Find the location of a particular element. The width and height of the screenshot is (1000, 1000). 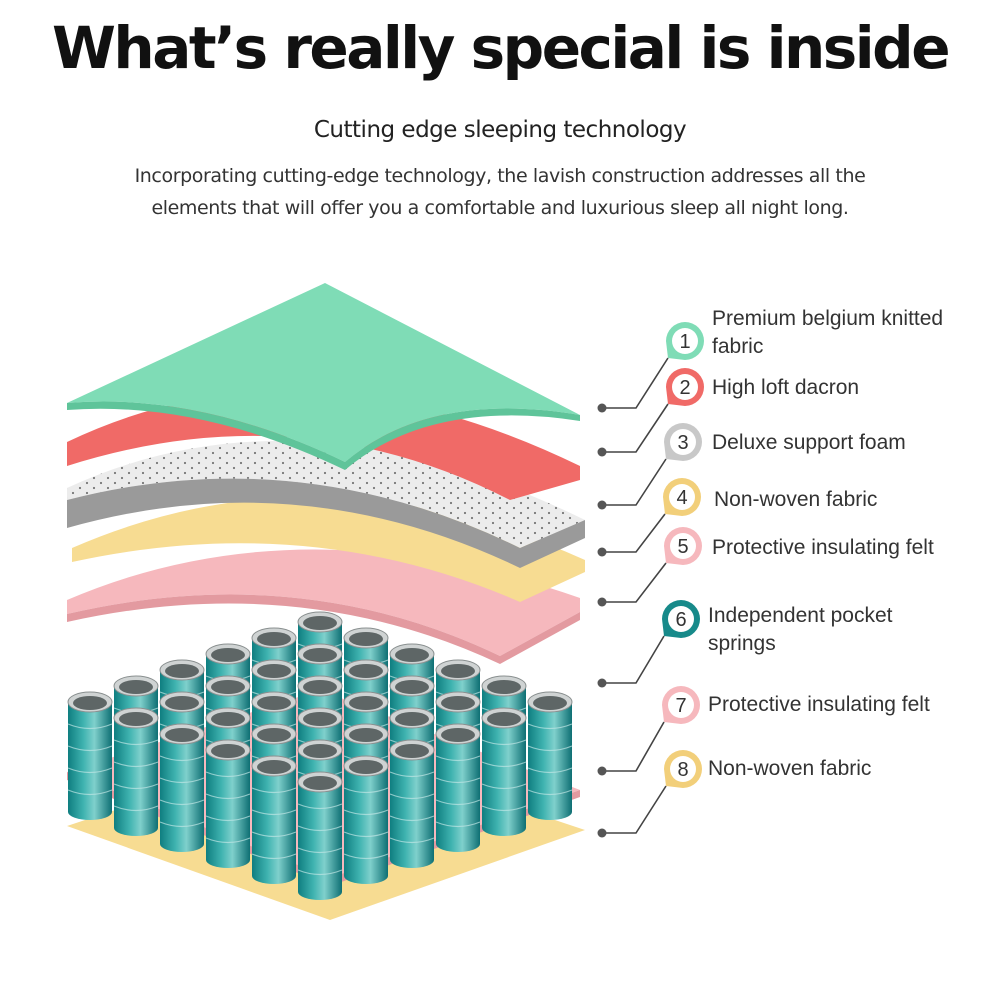

subtitle: Cutting edge sleeping technology is located at coordinates (500, 130).